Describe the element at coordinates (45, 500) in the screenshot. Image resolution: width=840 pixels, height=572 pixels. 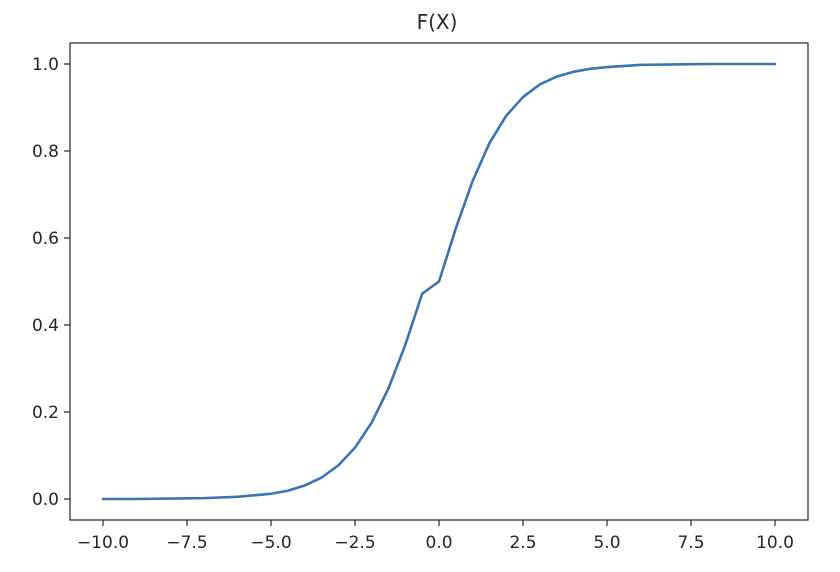
I see `y-tick-label: 0.0` at that location.